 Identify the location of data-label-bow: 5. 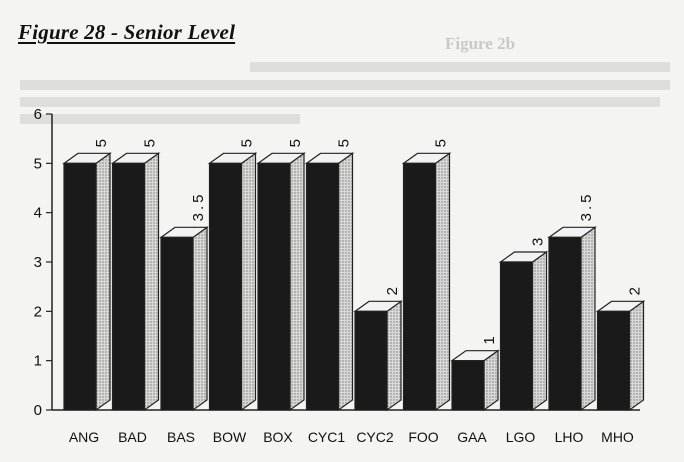
(247, 141).